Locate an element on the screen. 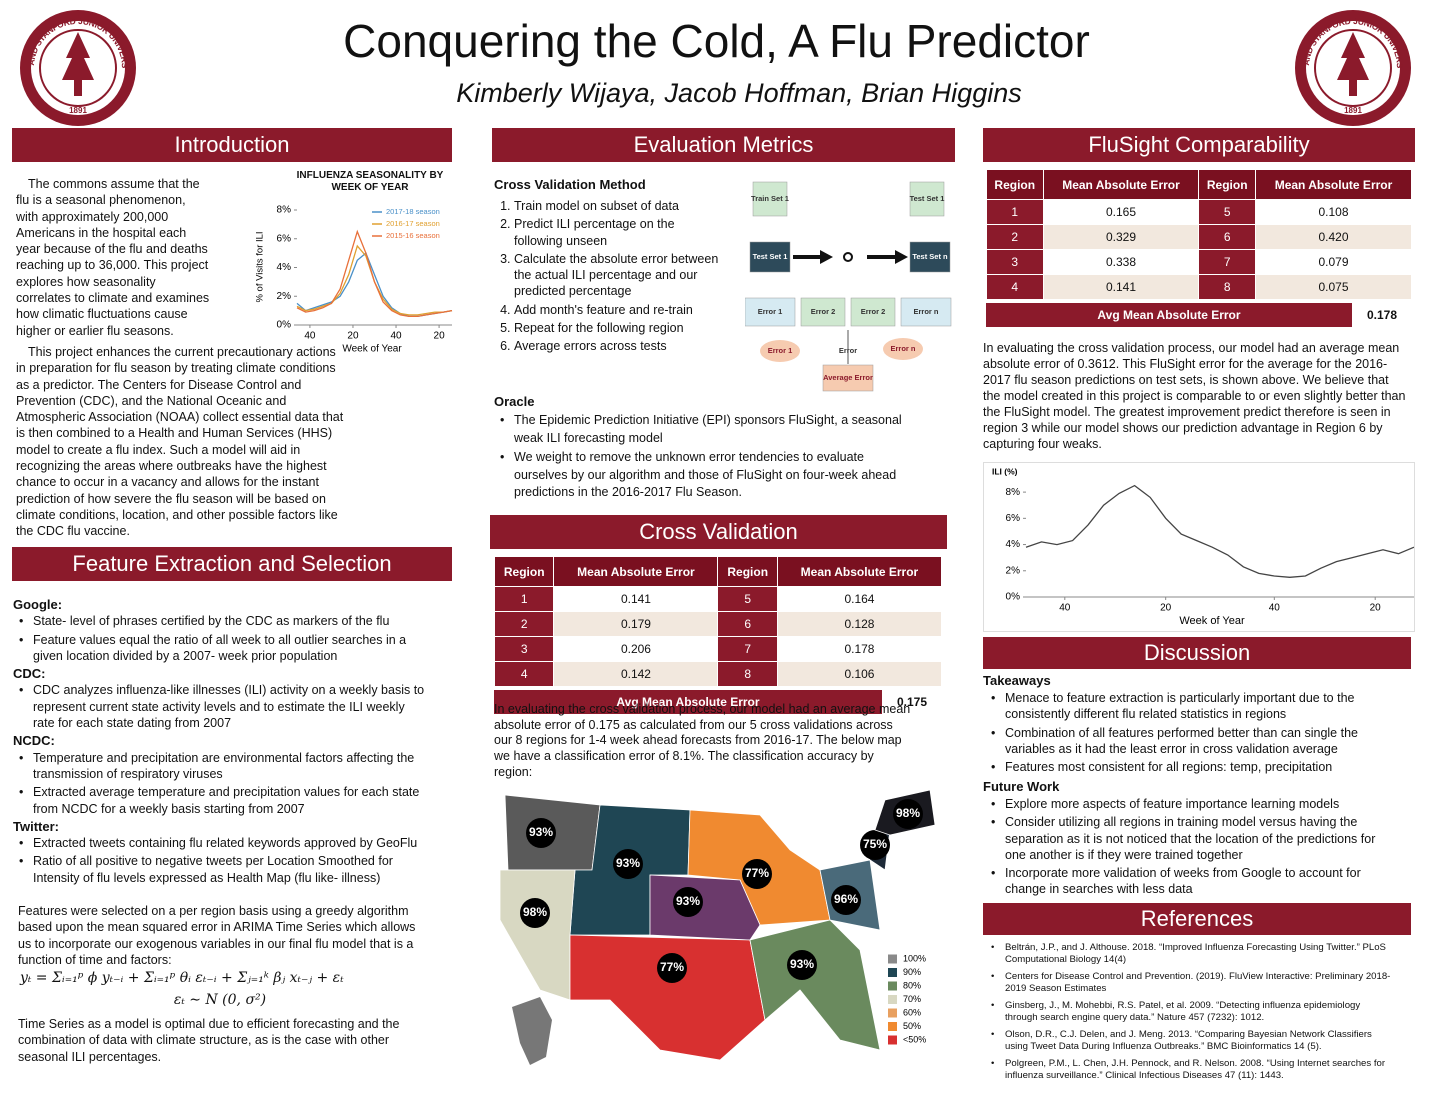 This screenshot has width=1433, height=1098. avg-row: Avg Mean Absolute Error 0.178 is located at coordinates (1199, 315).